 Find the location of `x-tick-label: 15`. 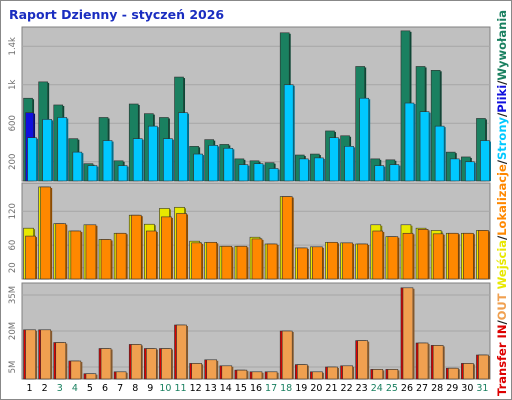

x-tick-label: 15 is located at coordinates (241, 388).